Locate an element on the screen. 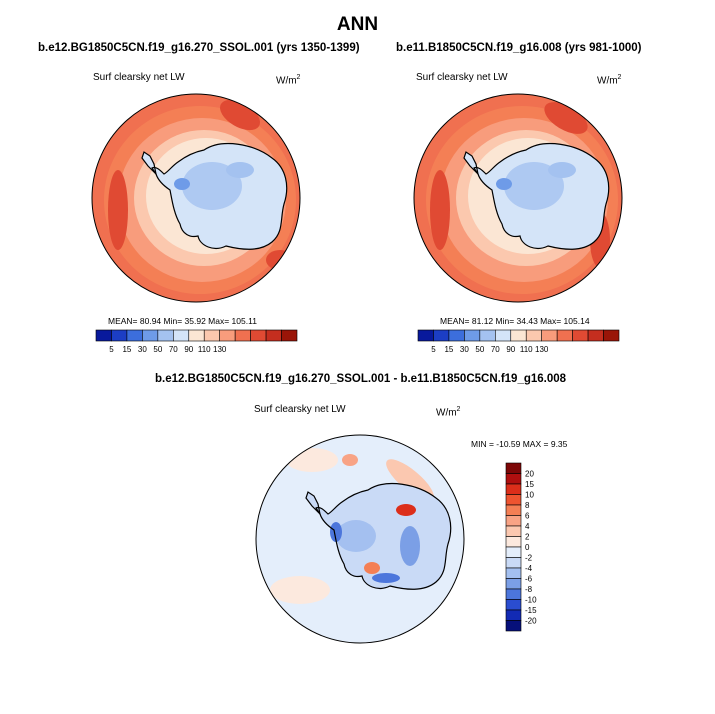  panel2-colorbar-tick-label: 110 is located at coordinates (526, 349).